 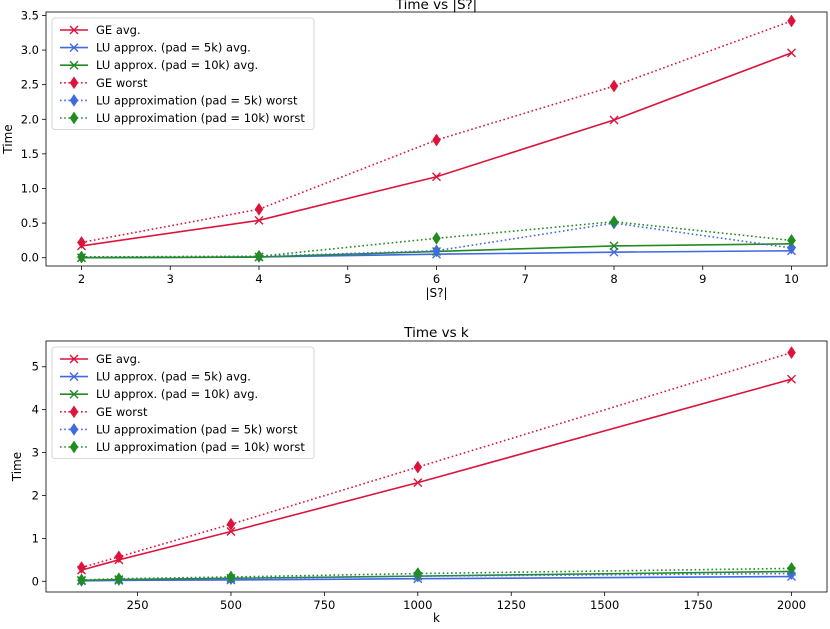 What do you see at coordinates (697, 605) in the screenshot?
I see `x-tick-label: 1750` at bounding box center [697, 605].